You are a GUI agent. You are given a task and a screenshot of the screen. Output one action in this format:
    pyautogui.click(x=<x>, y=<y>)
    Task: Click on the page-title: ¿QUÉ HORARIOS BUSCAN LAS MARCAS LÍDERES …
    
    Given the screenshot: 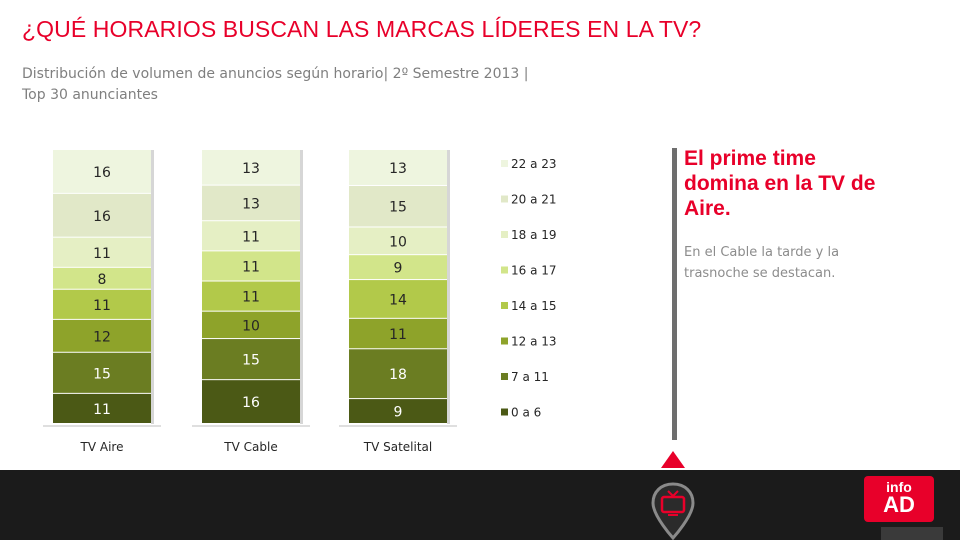 What is the action you would take?
    pyautogui.click(x=362, y=29)
    